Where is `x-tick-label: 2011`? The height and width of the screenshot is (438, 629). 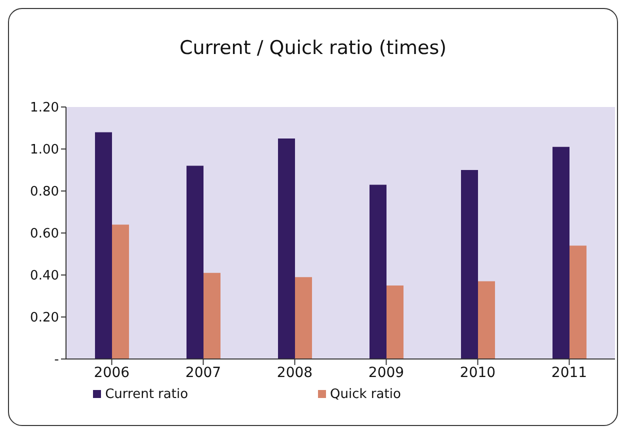 x-tick-label: 2011 is located at coordinates (569, 372).